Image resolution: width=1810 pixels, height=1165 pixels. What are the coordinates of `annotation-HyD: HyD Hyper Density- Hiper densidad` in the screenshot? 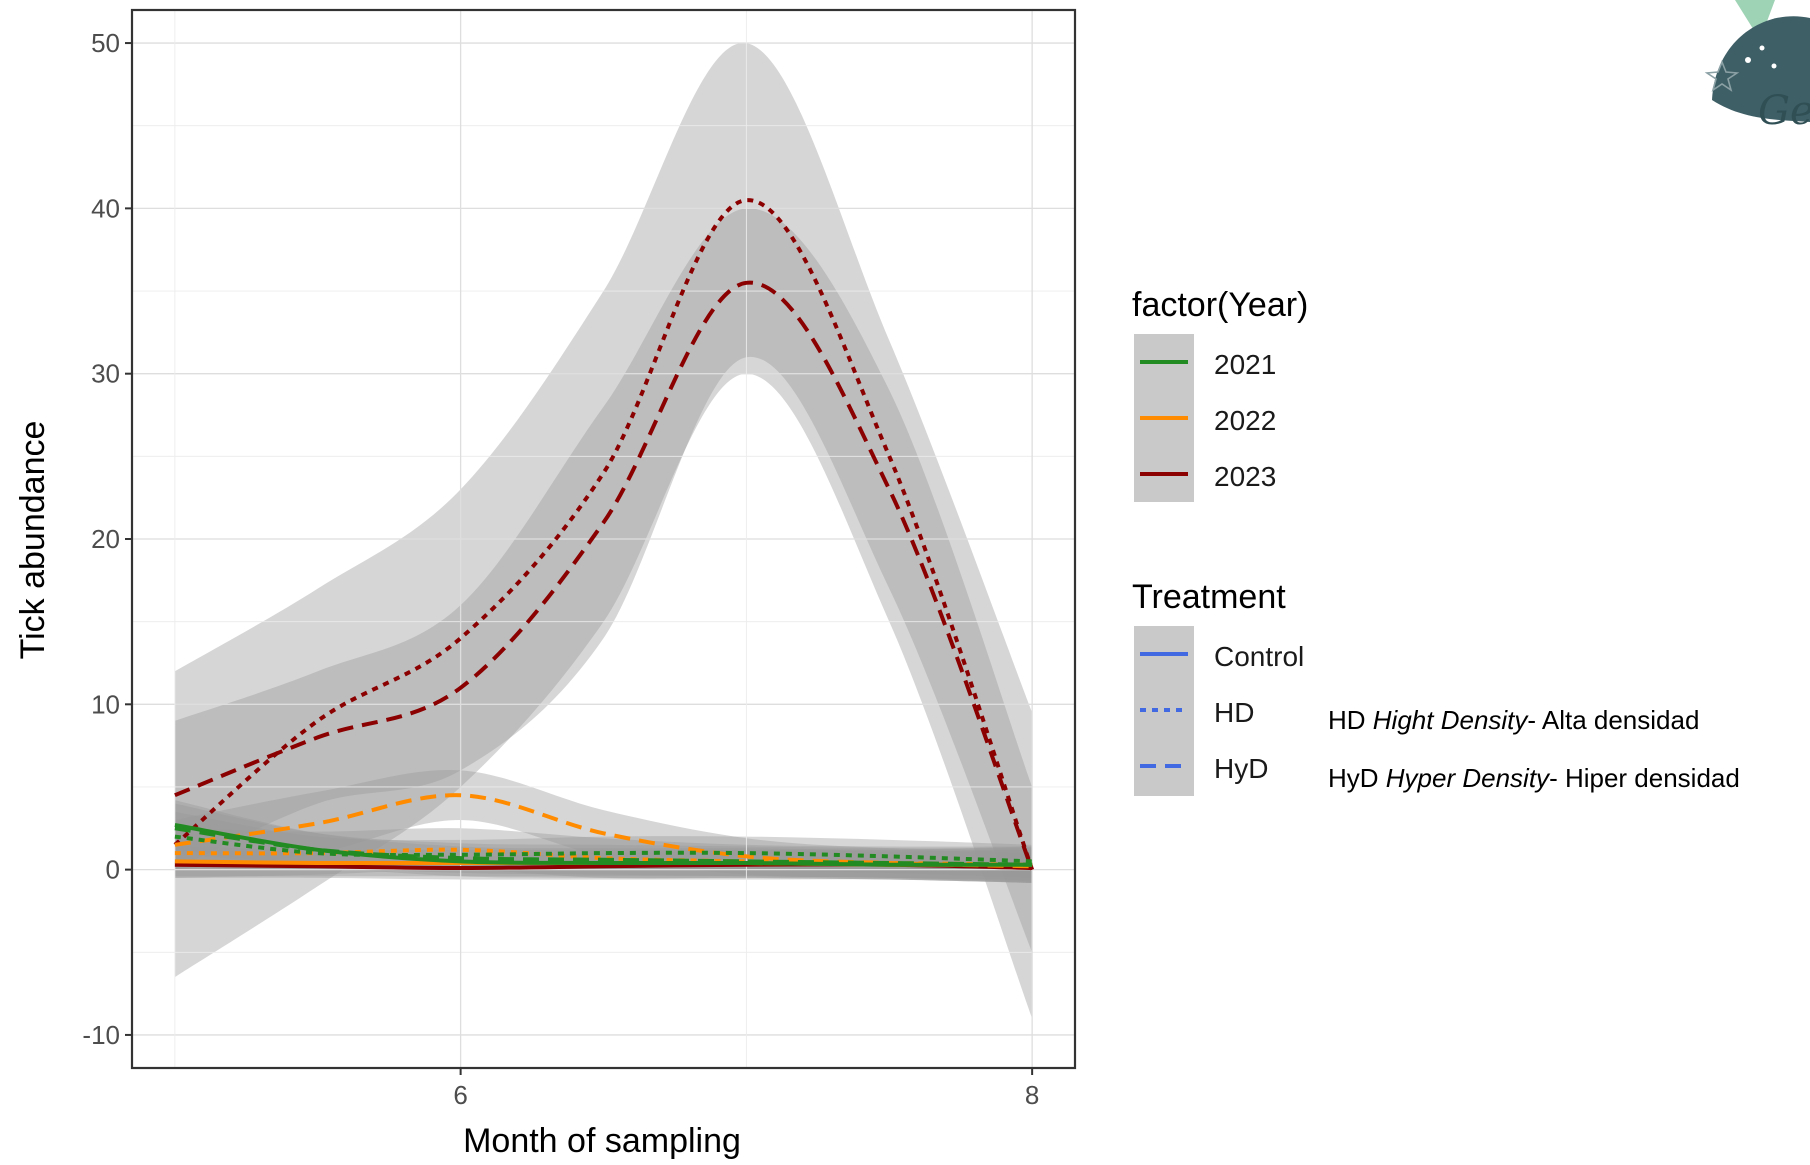 It's located at (1534, 778).